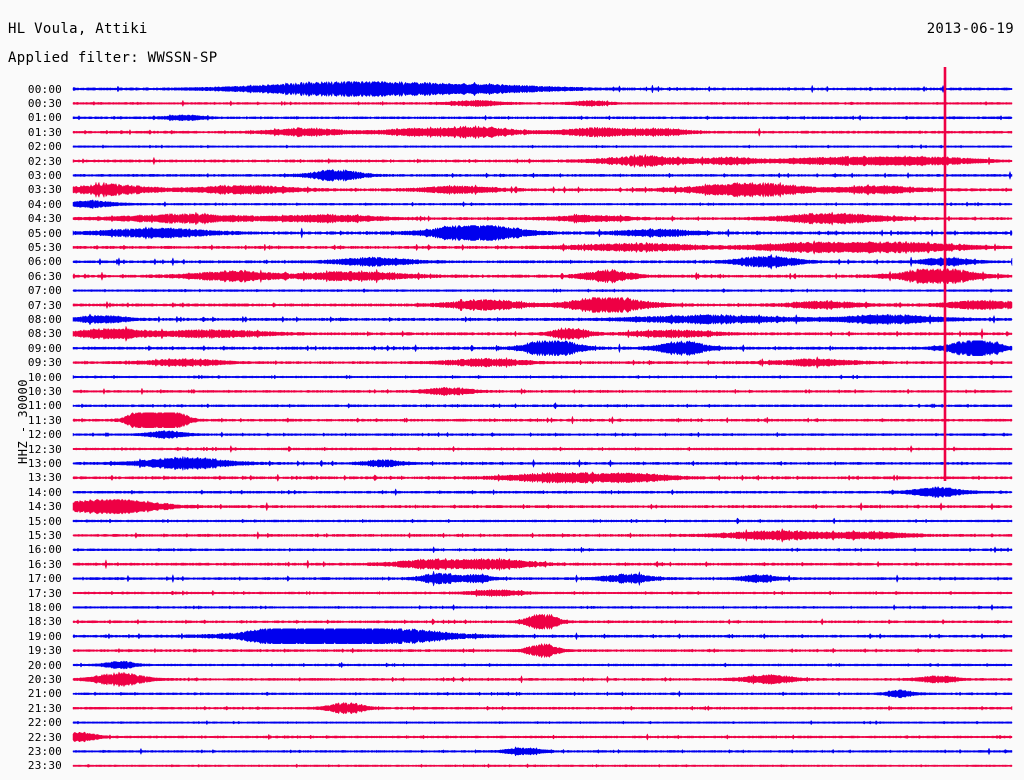 This screenshot has width=1024, height=780. Describe the element at coordinates (44, 363) in the screenshot. I see `time-label: 09:30` at that location.